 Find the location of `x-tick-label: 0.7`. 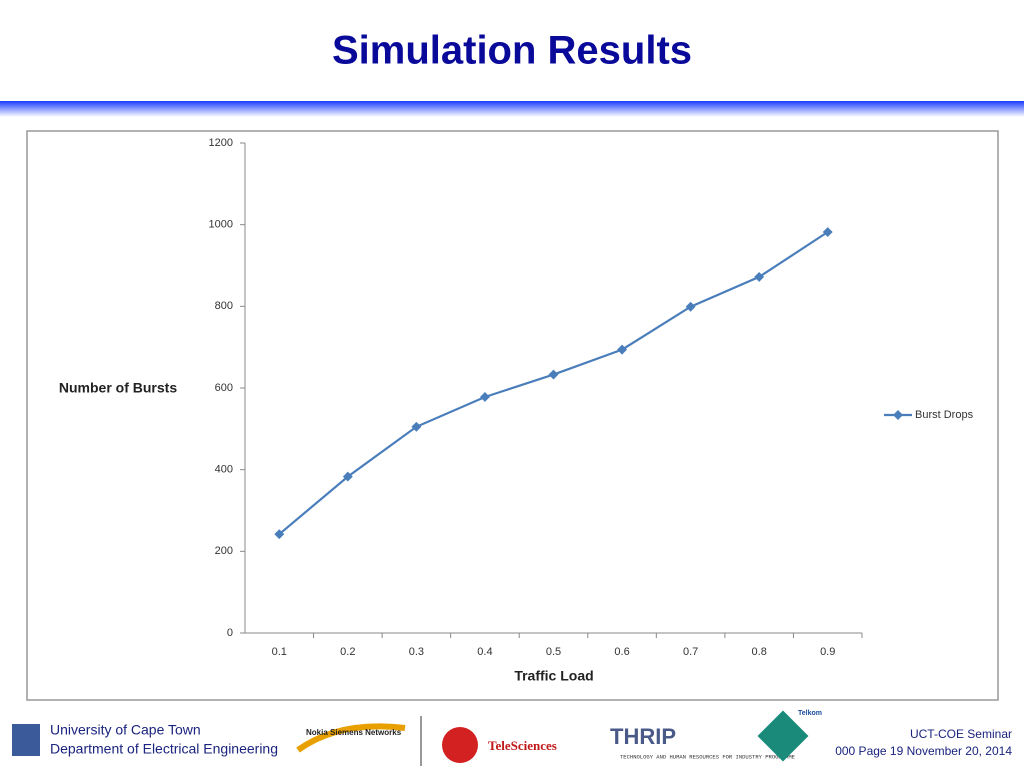

x-tick-label: 0.7 is located at coordinates (690, 652).